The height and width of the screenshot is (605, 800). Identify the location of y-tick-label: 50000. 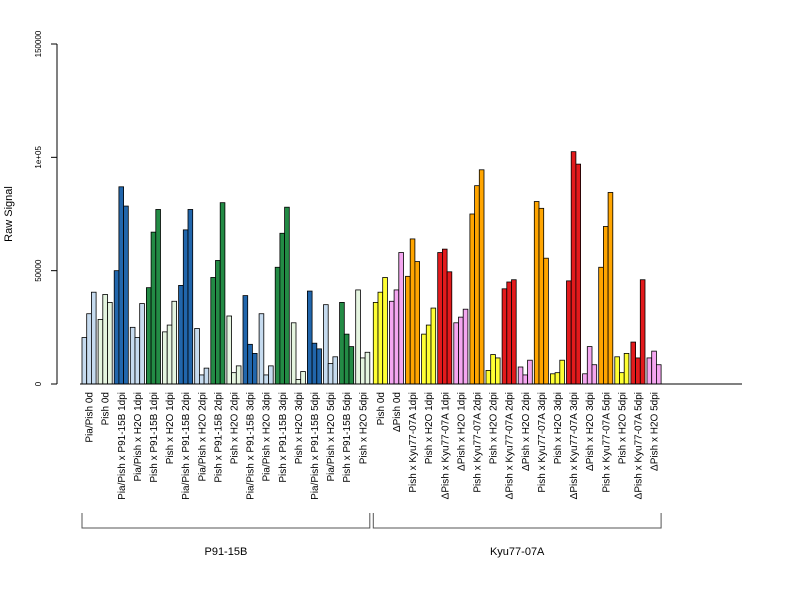
(38, 270).